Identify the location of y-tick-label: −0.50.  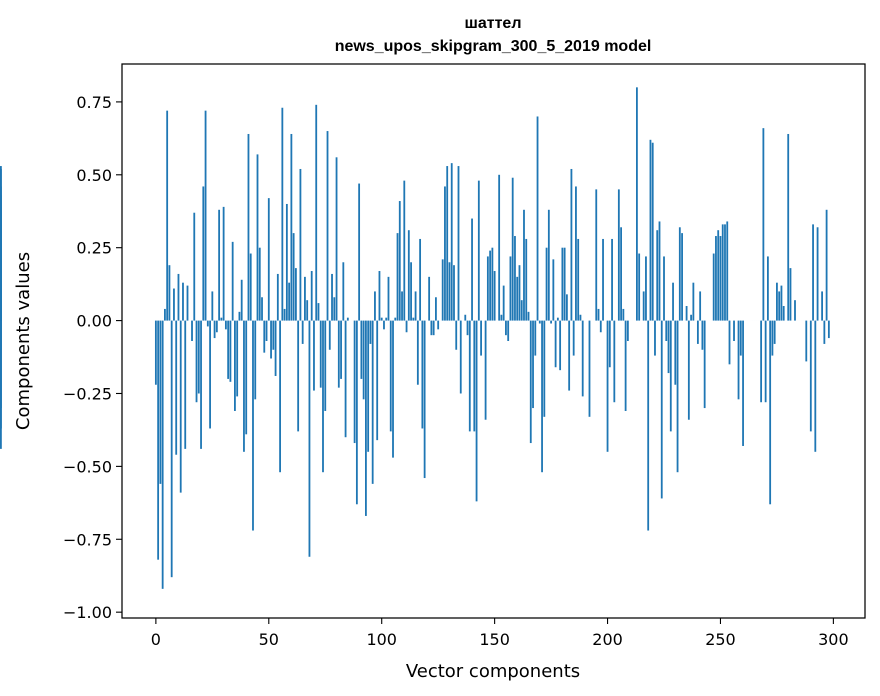
(87, 466).